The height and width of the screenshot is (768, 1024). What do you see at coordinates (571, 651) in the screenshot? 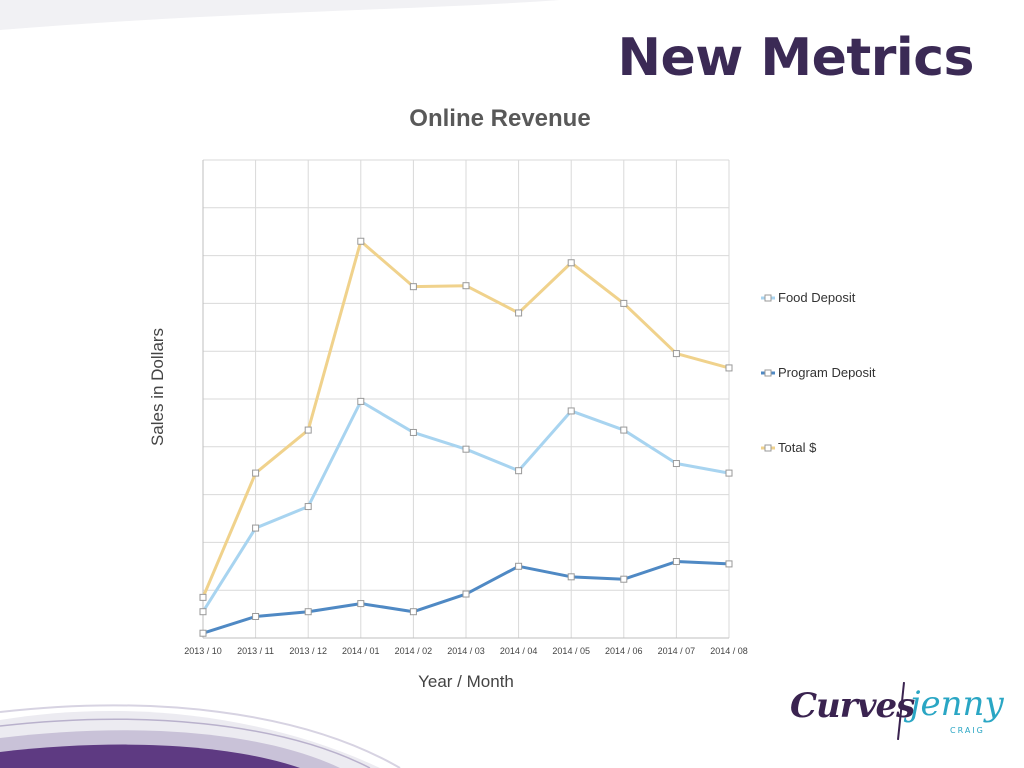
I see `x-tick-label: 2014 / 05` at bounding box center [571, 651].